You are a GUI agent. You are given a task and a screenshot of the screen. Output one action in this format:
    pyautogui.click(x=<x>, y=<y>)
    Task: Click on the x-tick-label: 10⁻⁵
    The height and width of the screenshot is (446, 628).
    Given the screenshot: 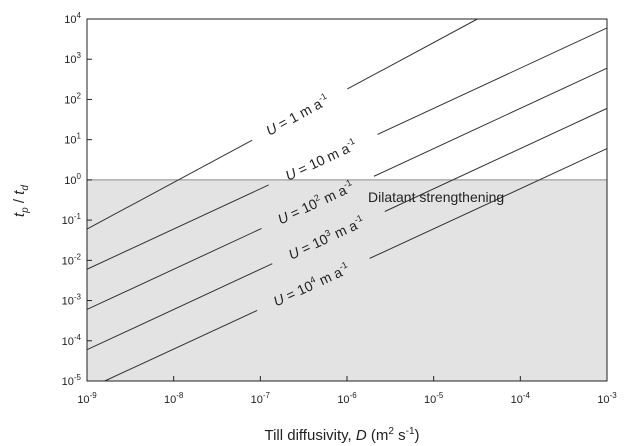 What is the action you would take?
    pyautogui.click(x=434, y=398)
    